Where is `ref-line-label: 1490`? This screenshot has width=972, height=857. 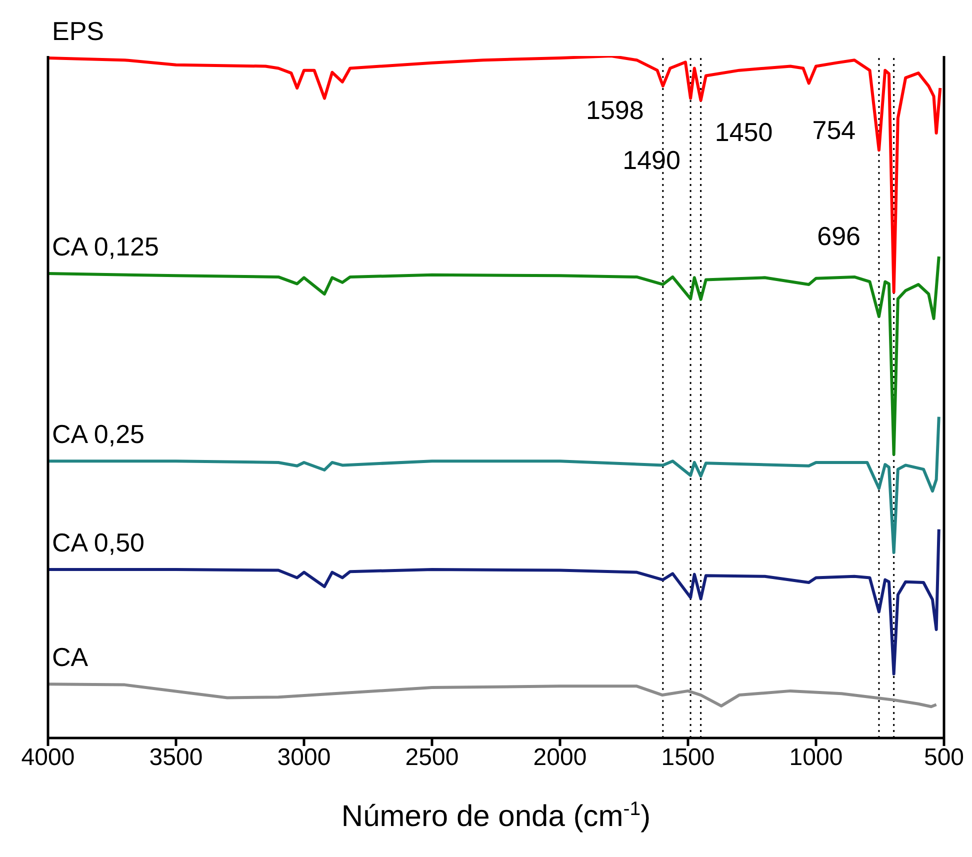 ref-line-label: 1490 is located at coordinates (651, 160).